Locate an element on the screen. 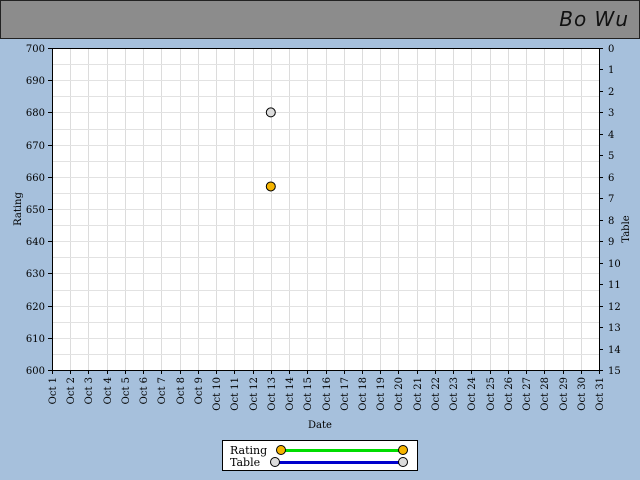 This screenshot has width=640, height=480. right-tick-label: 13 is located at coordinates (614, 328).